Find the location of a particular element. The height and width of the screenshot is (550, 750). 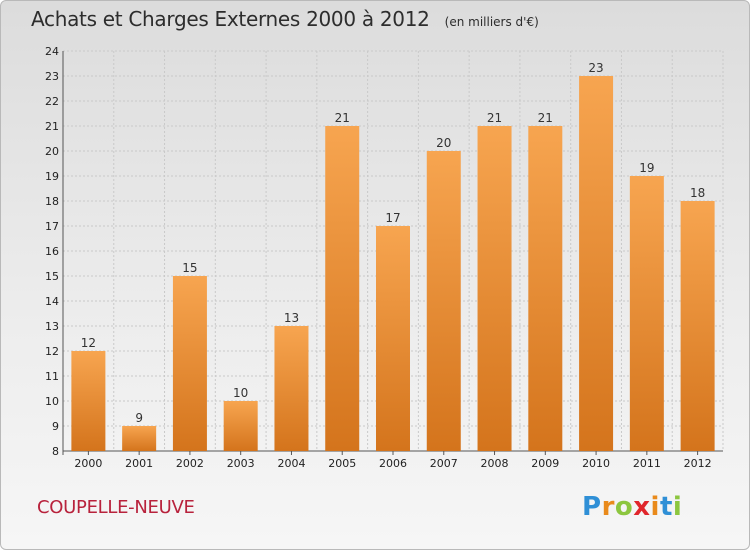

x-tick-label: 2009 is located at coordinates (545, 463).